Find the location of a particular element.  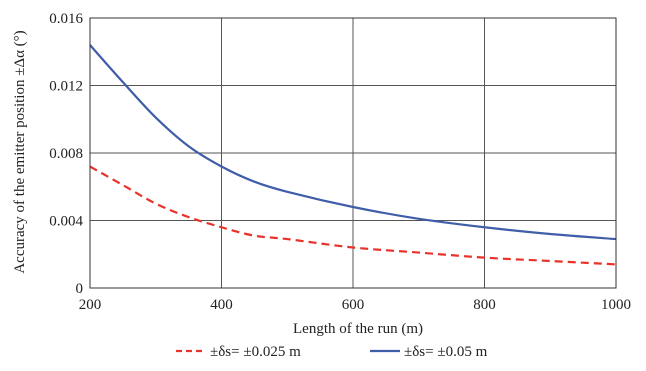

y-tick-label: 0.016 is located at coordinates (66, 19).